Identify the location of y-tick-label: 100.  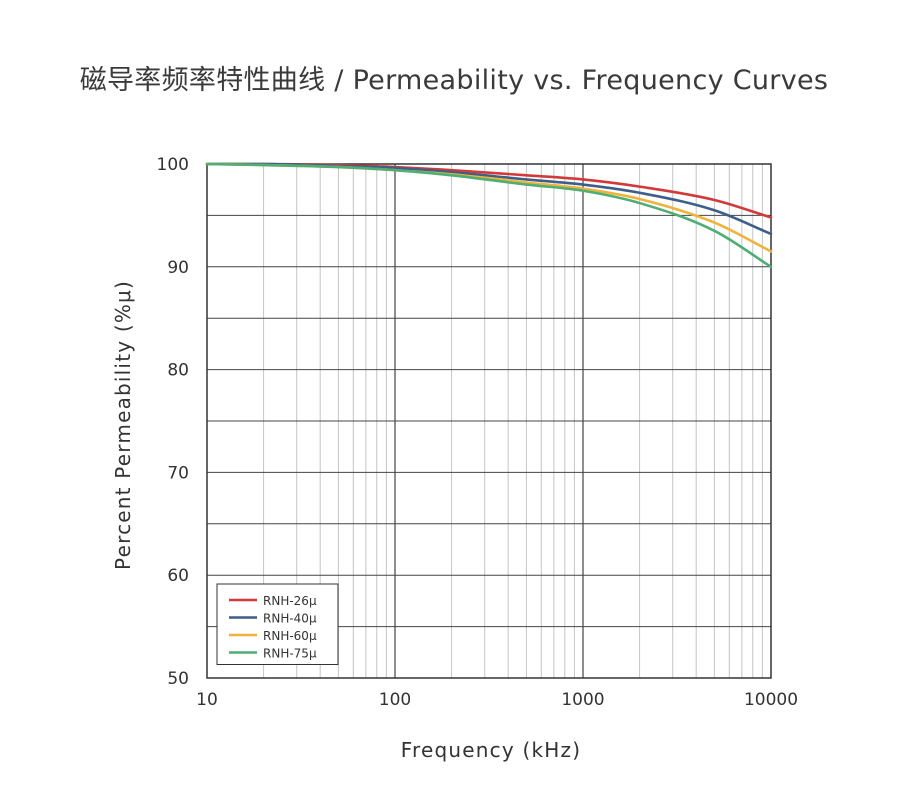
(173, 165).